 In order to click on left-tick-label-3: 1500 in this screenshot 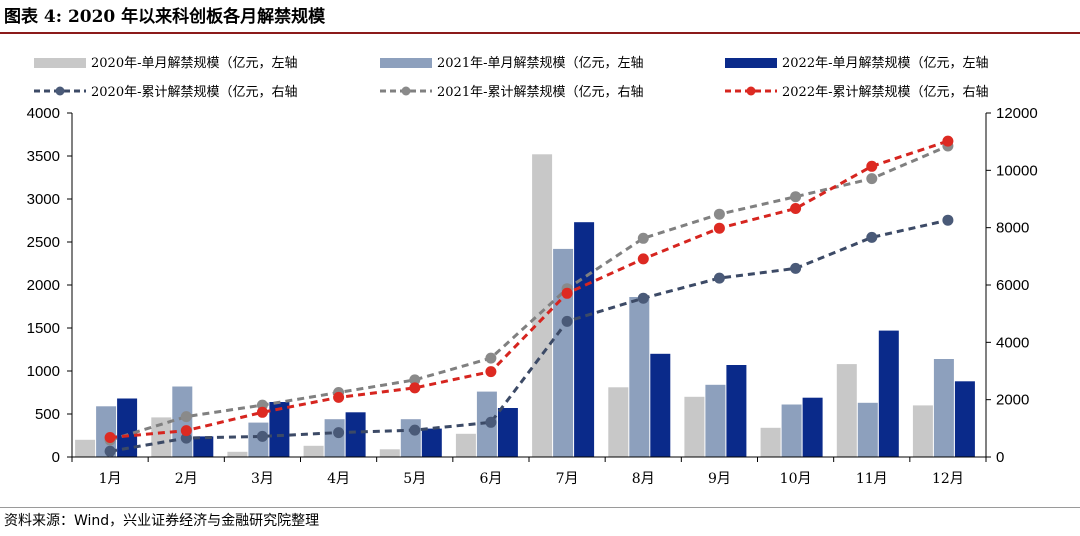, I will do `click(43, 328)`.